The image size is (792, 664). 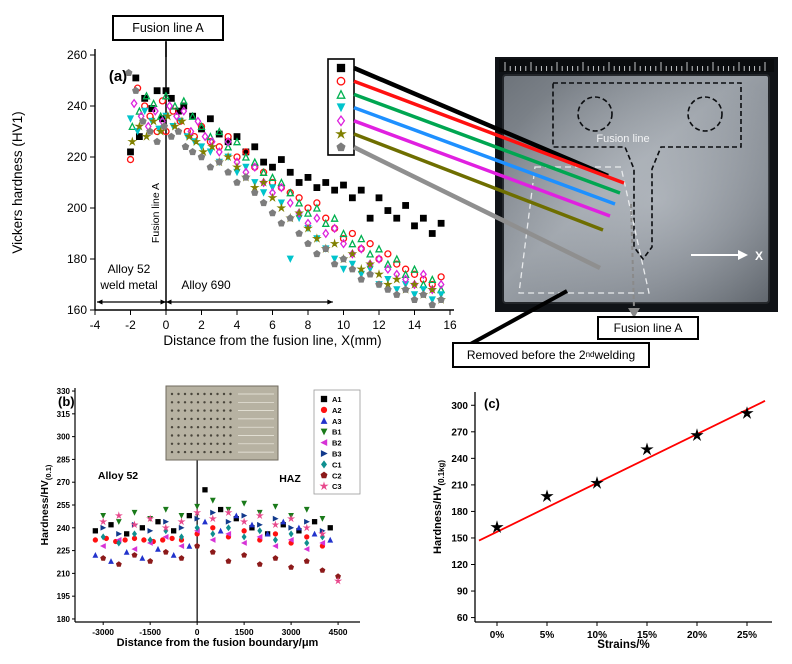 I want to click on svg-text: 4500, so click(x=338, y=632).